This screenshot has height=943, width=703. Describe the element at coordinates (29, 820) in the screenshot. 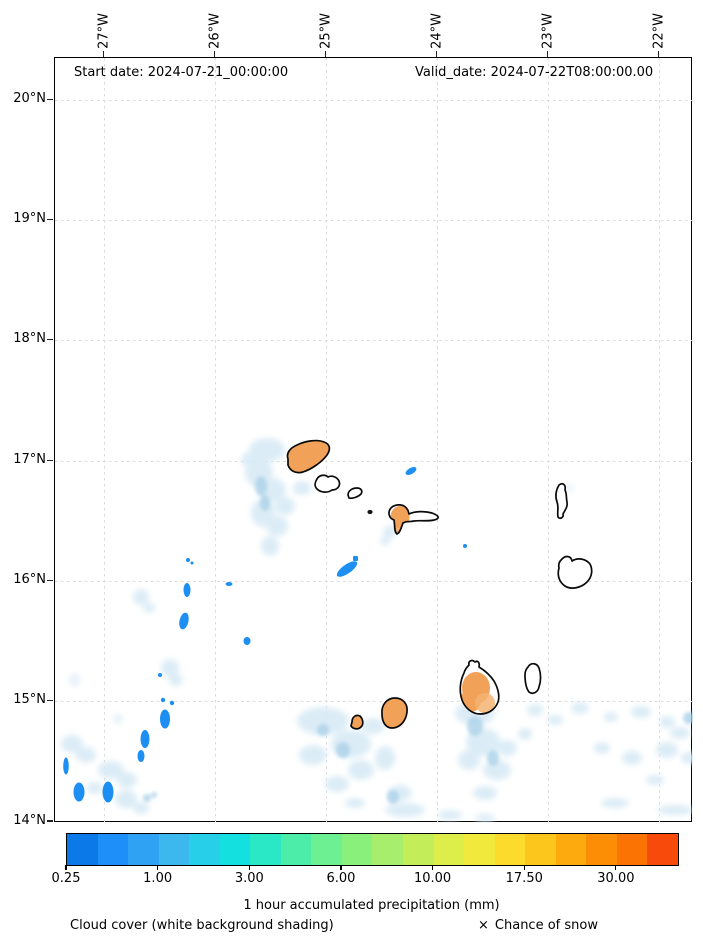

I see `lat-tick-label: 14°N` at that location.